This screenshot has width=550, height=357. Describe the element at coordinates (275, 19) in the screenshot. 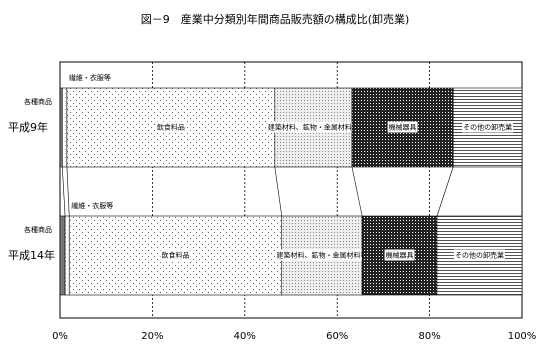

I see `chart-title: 図－9 産業中分類別年間商品販売額の構成比(卸売業)` at that location.